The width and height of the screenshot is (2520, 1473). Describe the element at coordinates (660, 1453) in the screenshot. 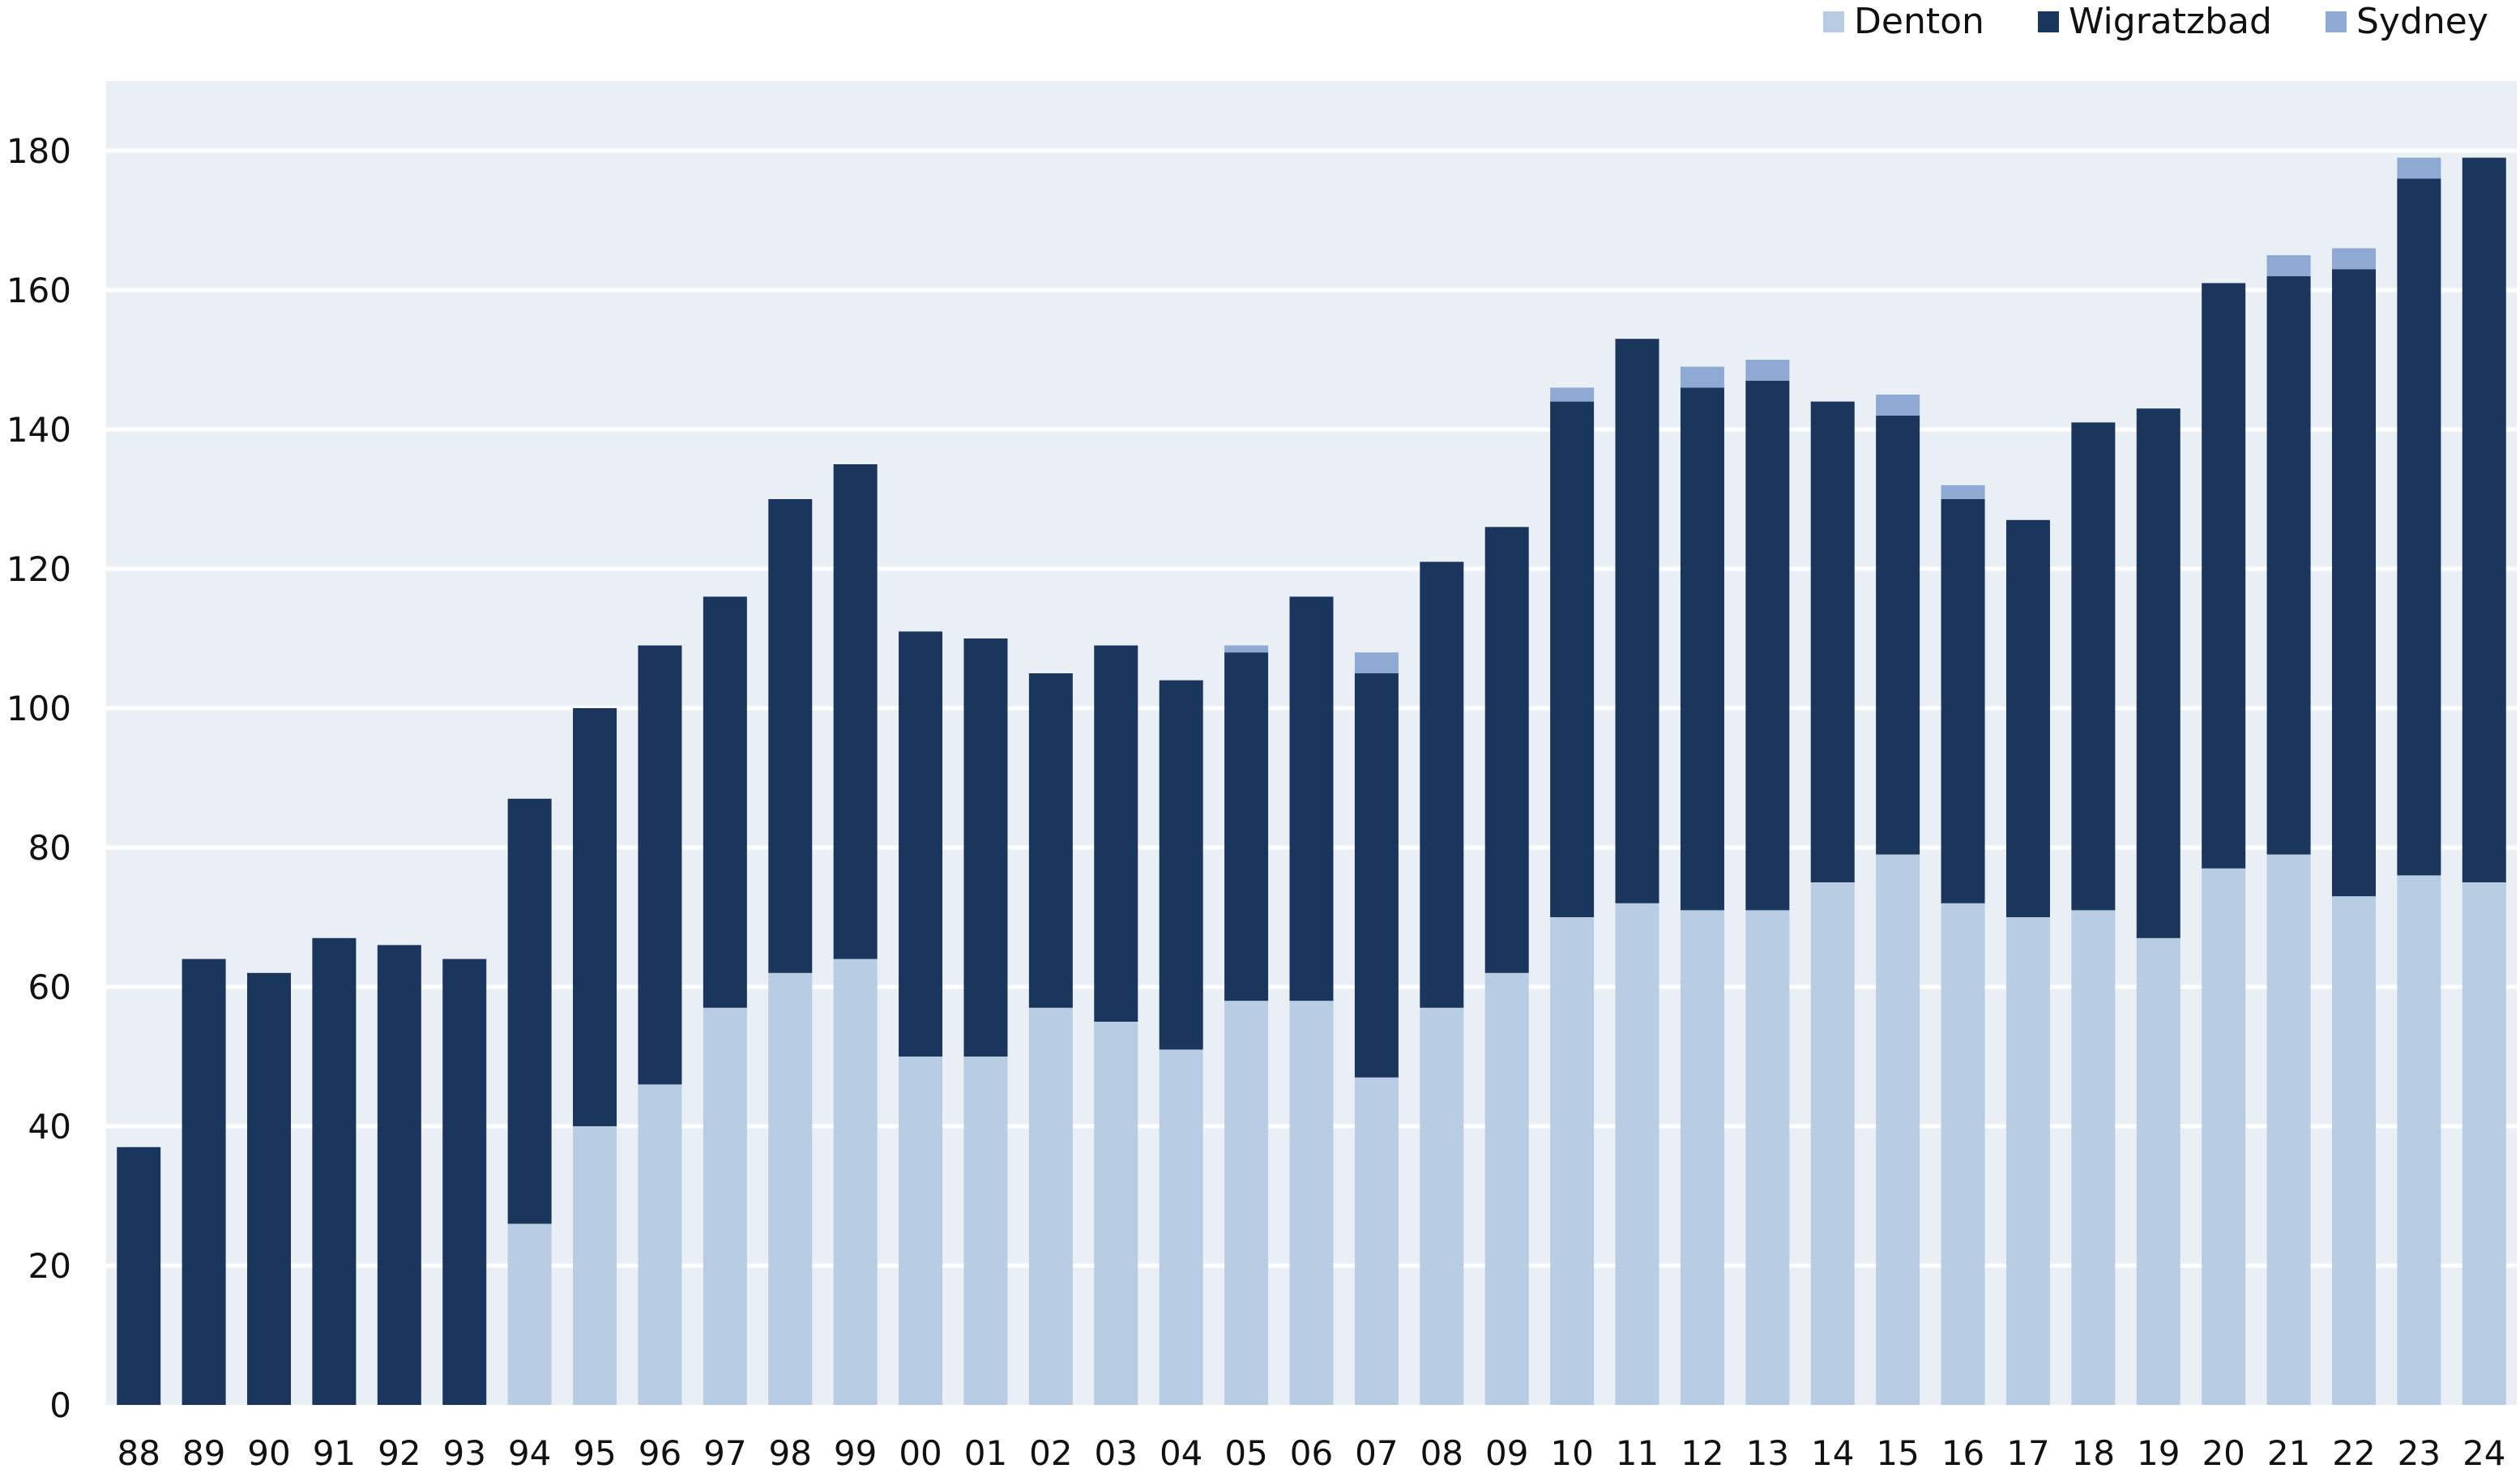

I see `x-tick-label: 96` at that location.